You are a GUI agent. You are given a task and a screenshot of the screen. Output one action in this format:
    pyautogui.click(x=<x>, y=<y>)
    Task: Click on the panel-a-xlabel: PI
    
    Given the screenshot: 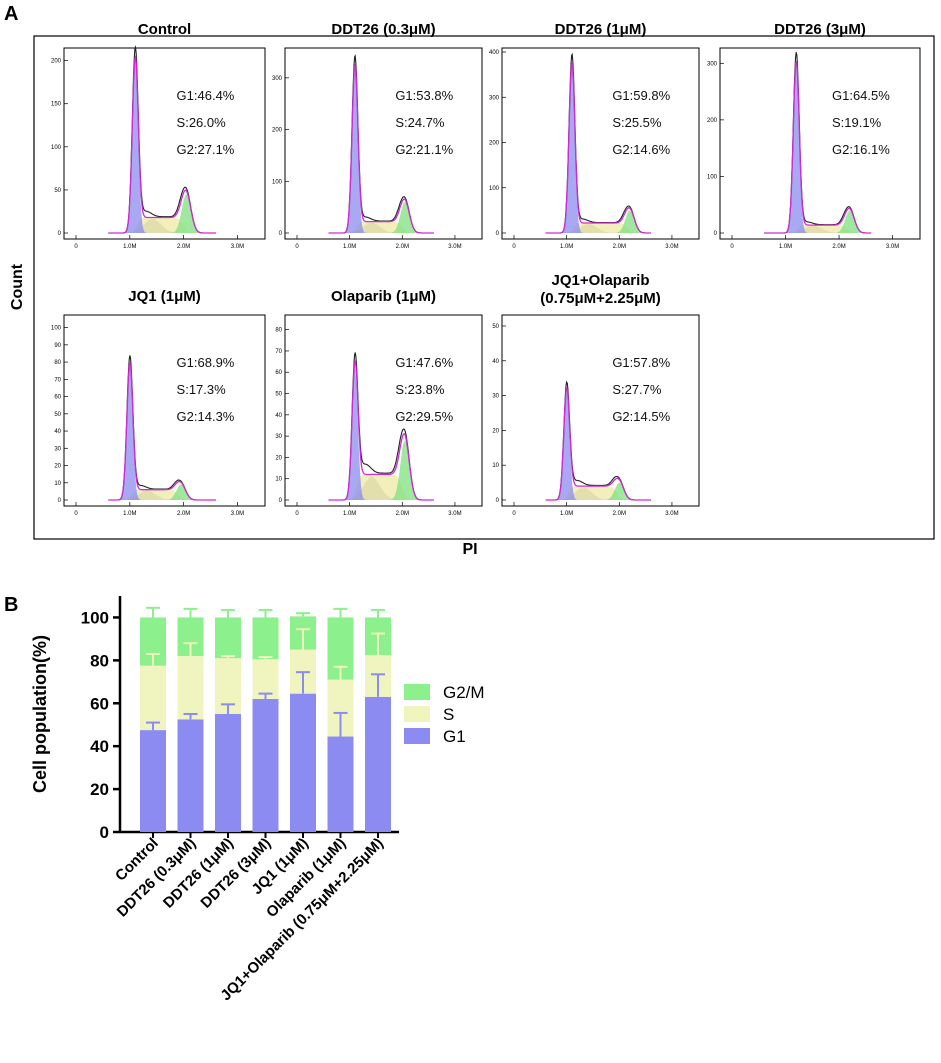 What is the action you would take?
    pyautogui.click(x=469, y=549)
    